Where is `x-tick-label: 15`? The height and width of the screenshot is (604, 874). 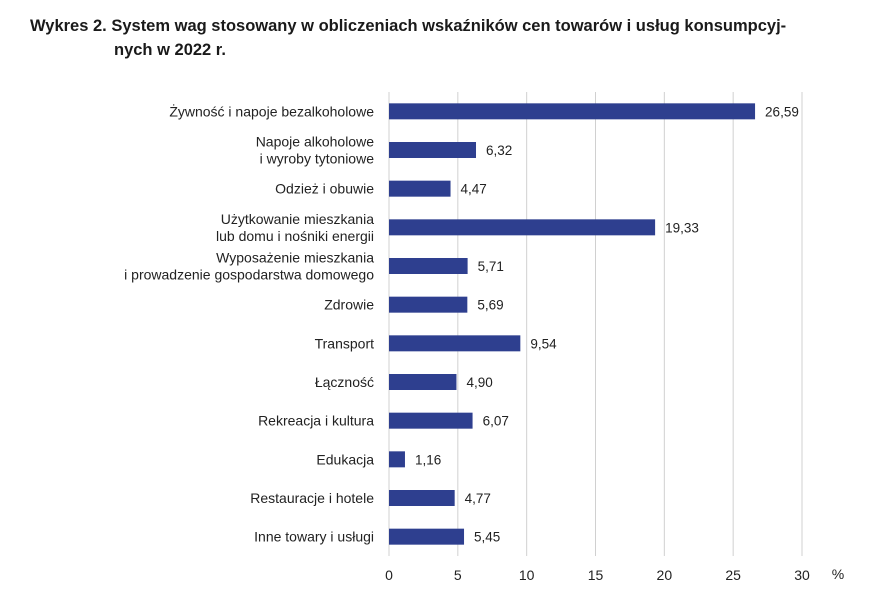
x-tick-label: 15 is located at coordinates (596, 575).